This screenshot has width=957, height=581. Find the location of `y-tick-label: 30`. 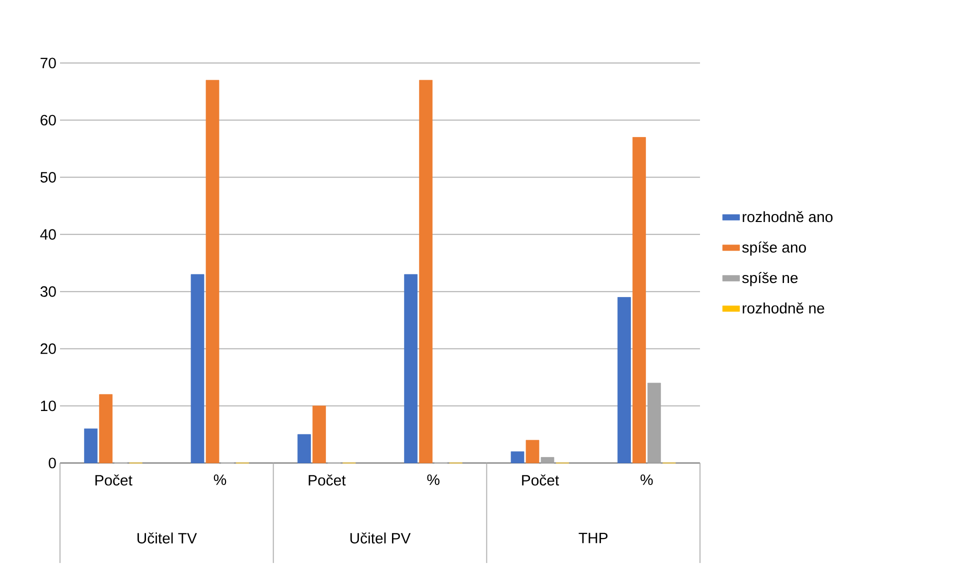

y-tick-label: 30 is located at coordinates (48, 291).